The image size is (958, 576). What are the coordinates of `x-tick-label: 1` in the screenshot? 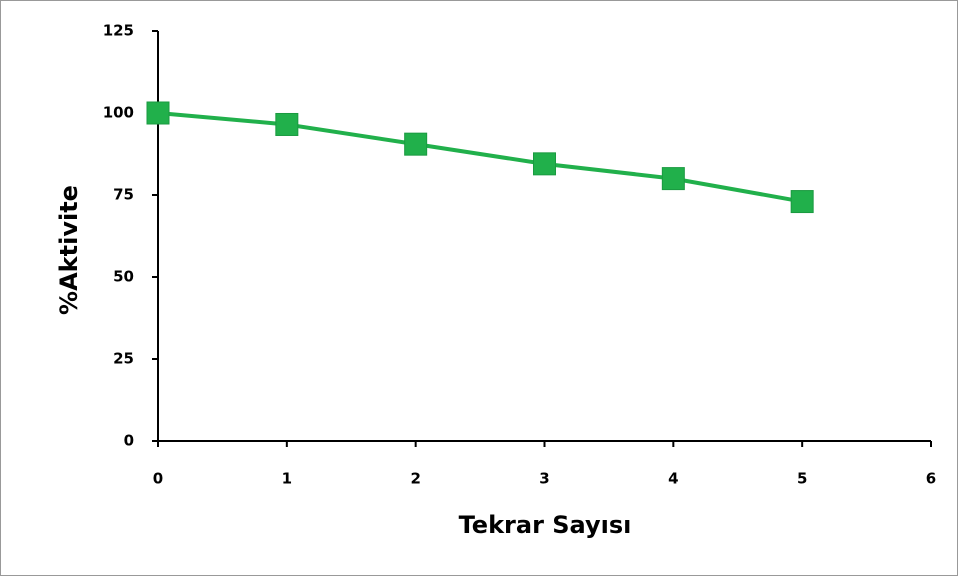 It's located at (287, 479).